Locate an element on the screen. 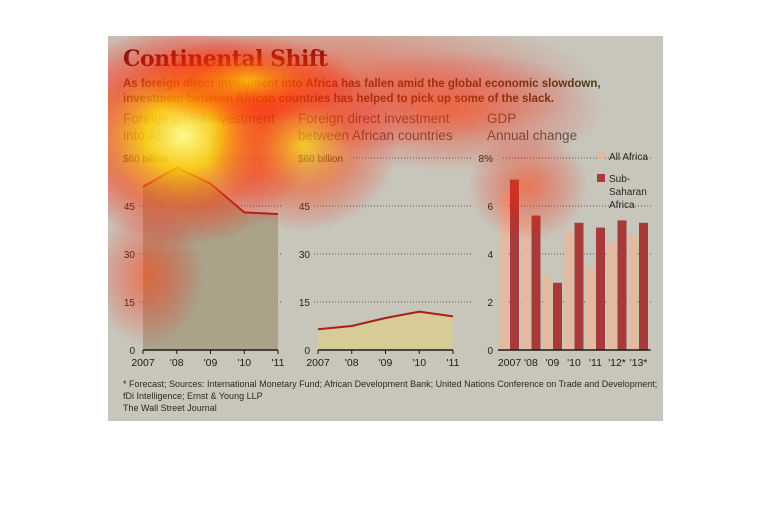 The width and height of the screenshot is (770, 516). chart2-area-fill is located at coordinates (385, 330).